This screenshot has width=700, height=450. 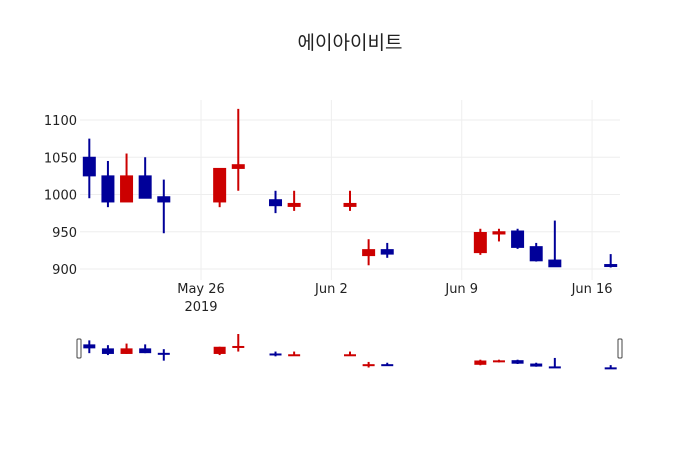 I want to click on y-axis: 900 950 1000 1050 1100, so click(x=60, y=196).